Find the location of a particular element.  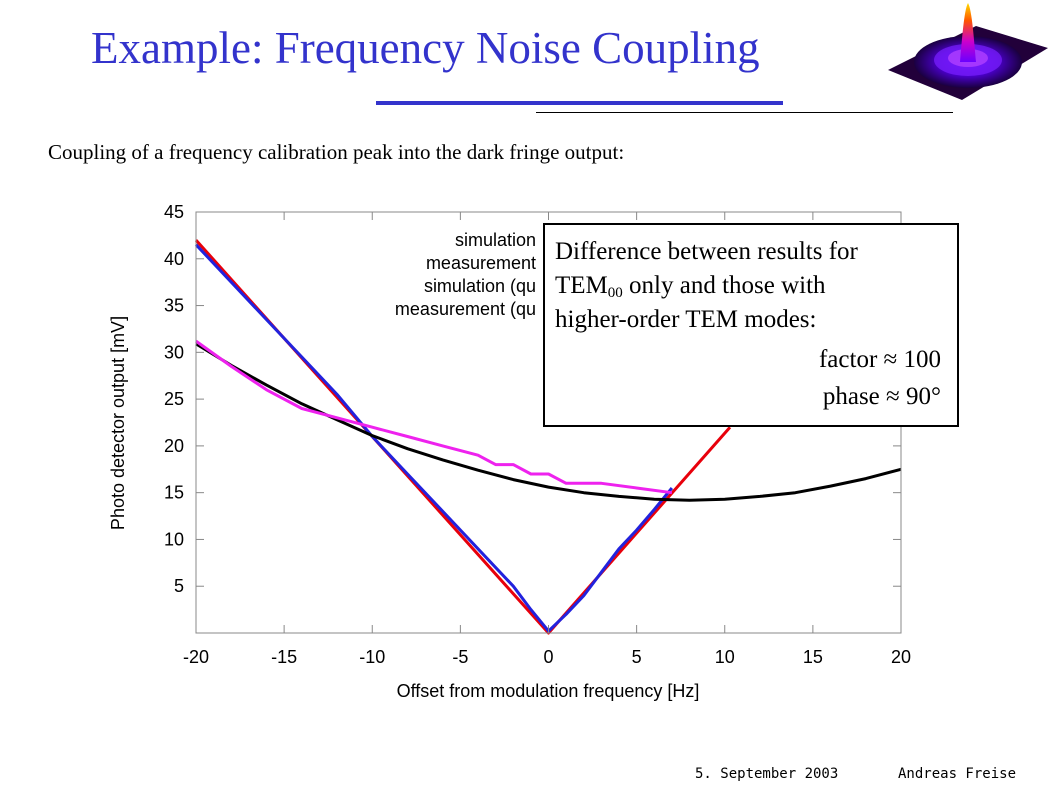

x-tick-label: -15 is located at coordinates (284, 657).